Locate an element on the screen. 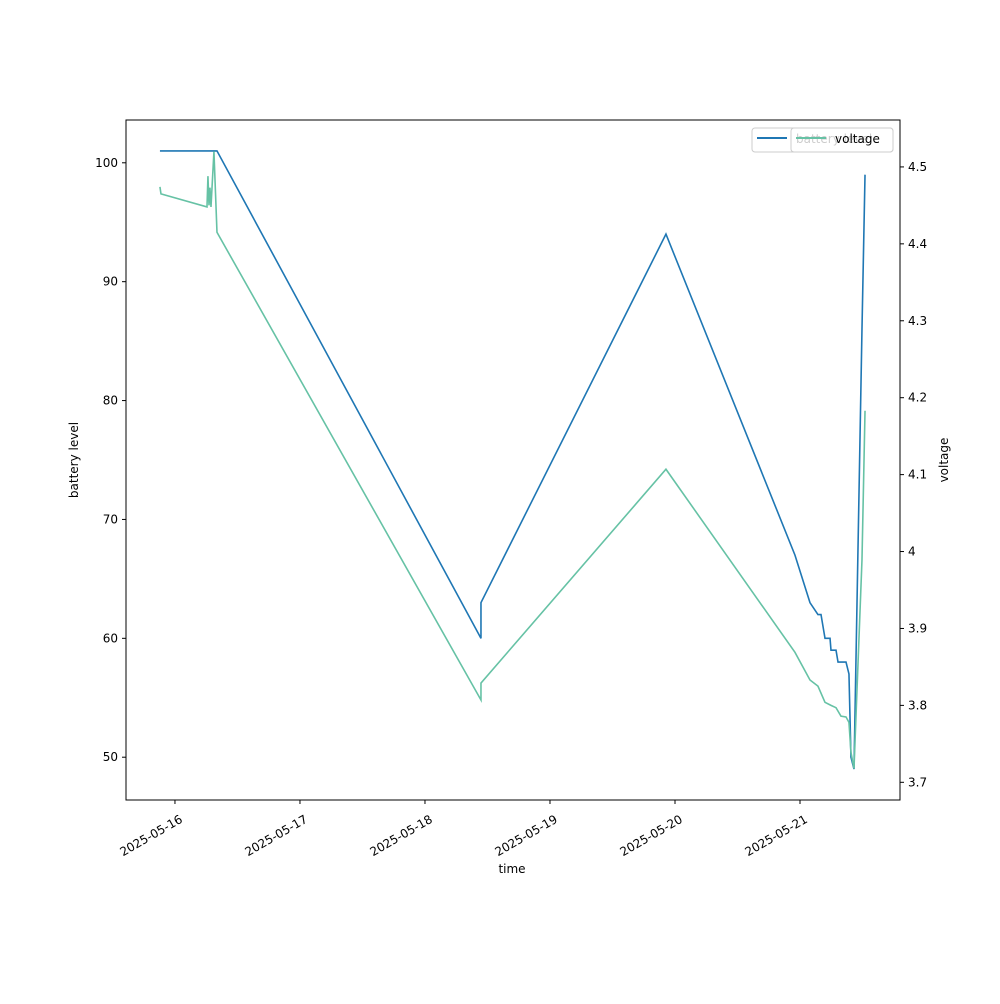  y2-tick-label: 3.8 is located at coordinates (917, 705).